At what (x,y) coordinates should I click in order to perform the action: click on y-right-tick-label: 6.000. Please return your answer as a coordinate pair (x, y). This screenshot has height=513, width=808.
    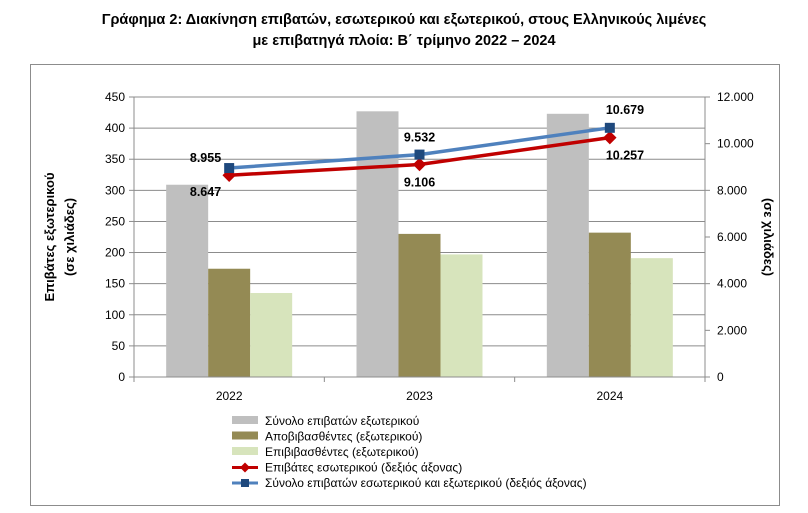
    Looking at the image, I should click on (732, 237).